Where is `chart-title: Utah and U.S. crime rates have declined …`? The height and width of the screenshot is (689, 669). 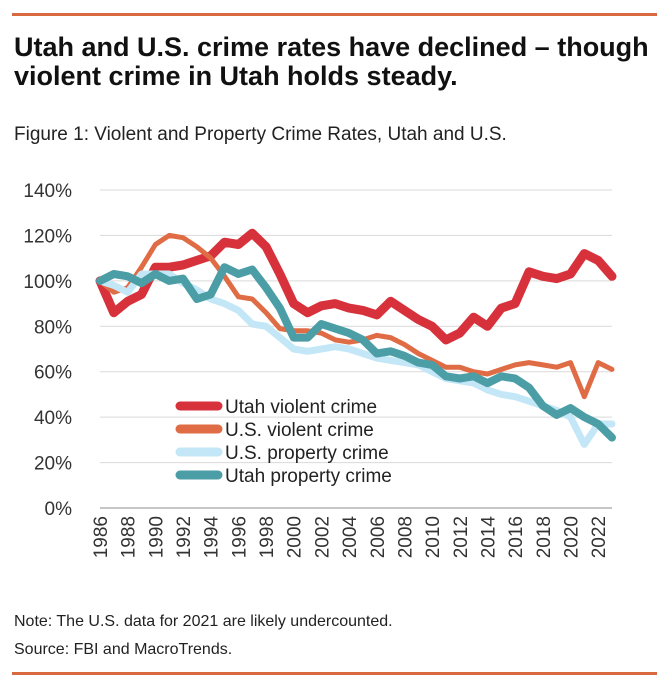
chart-title: Utah and U.S. crime rates have declined … is located at coordinates (331, 61).